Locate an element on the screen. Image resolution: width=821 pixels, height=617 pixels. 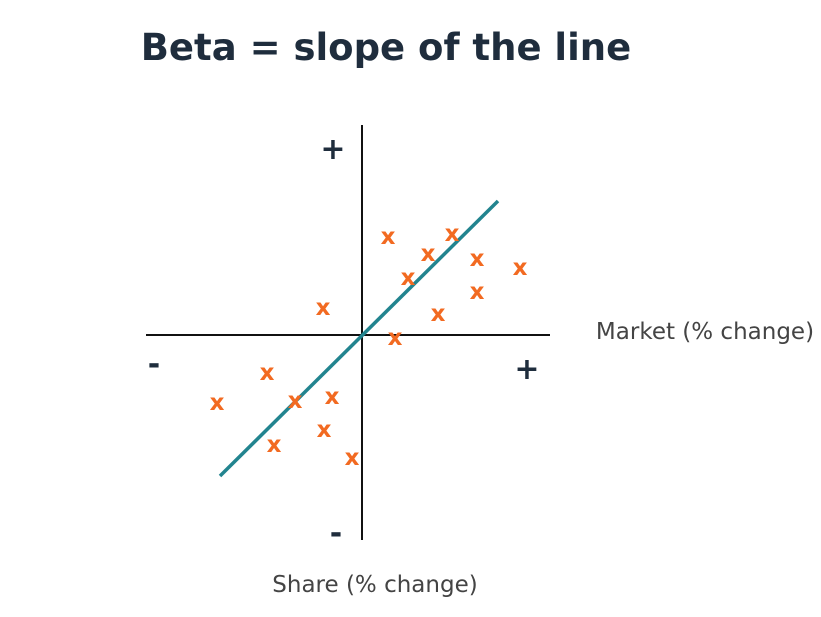
x-axis-negative-sign: - is located at coordinates (154, 364).